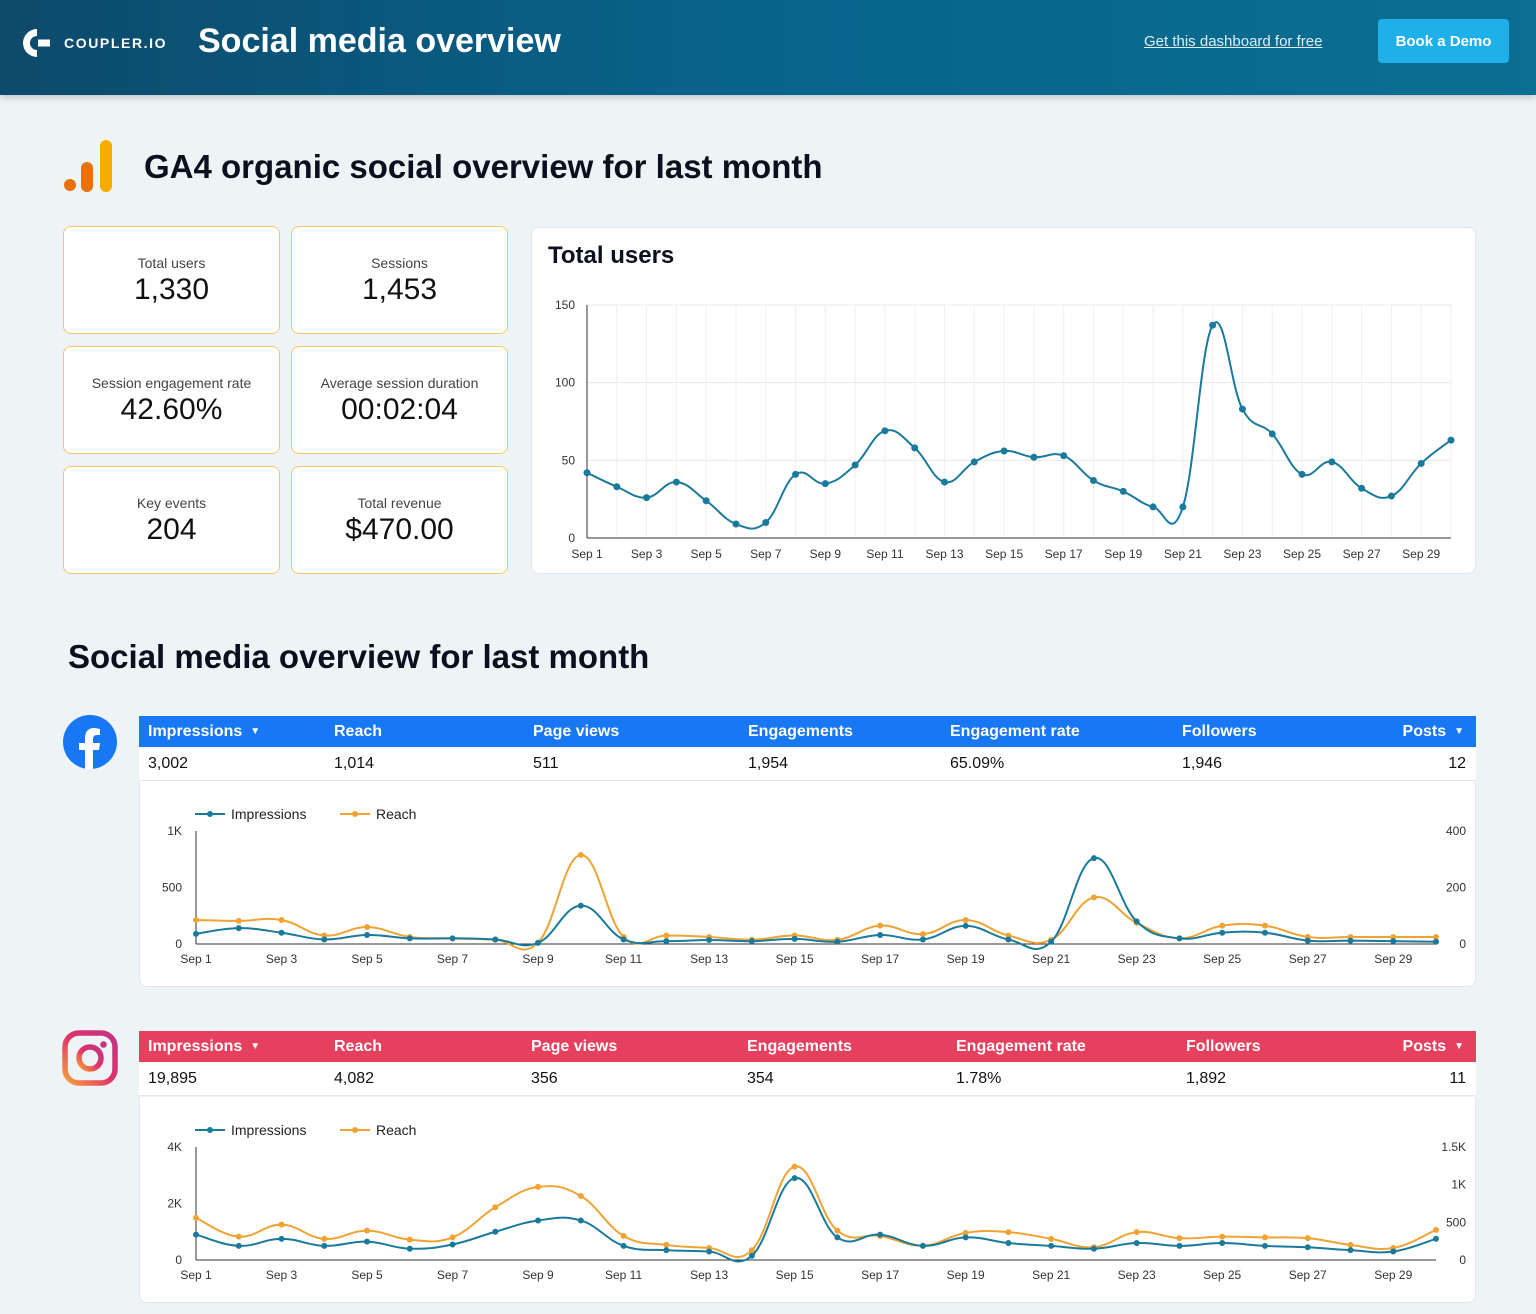 The width and height of the screenshot is (1536, 1314). I want to click on x-tick-label: Sep 3, so click(647, 554).